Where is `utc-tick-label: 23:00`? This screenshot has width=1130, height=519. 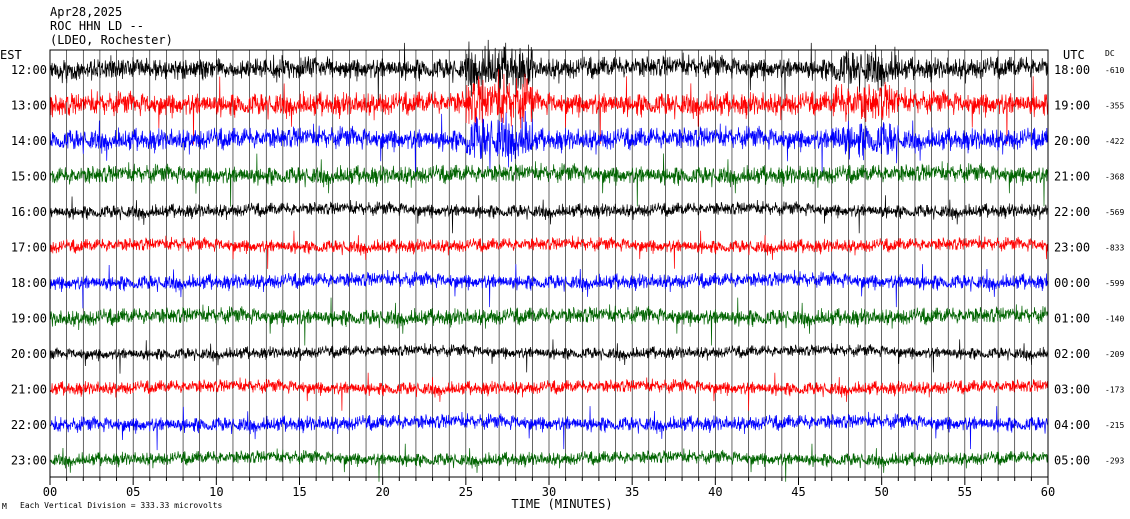 utc-tick-label: 23:00 is located at coordinates (1072, 248).